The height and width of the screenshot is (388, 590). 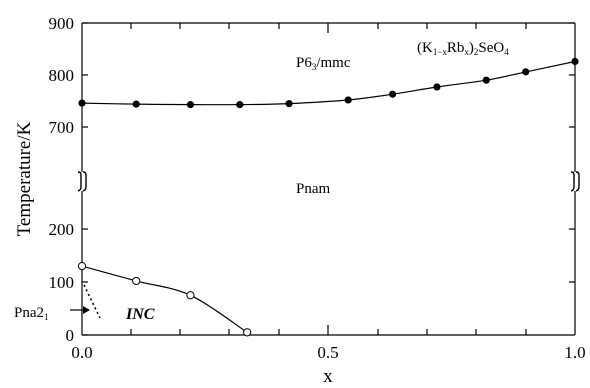 What do you see at coordinates (92, 301) in the screenshot?
I see `pna-boundary-dotted` at bounding box center [92, 301].